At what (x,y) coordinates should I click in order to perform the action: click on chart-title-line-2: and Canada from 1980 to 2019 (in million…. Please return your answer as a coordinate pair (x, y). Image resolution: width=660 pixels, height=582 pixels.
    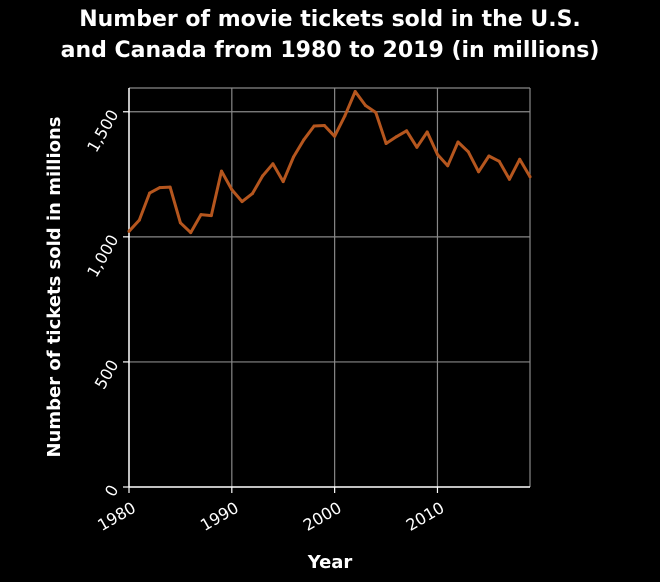
    Looking at the image, I should click on (330, 50).